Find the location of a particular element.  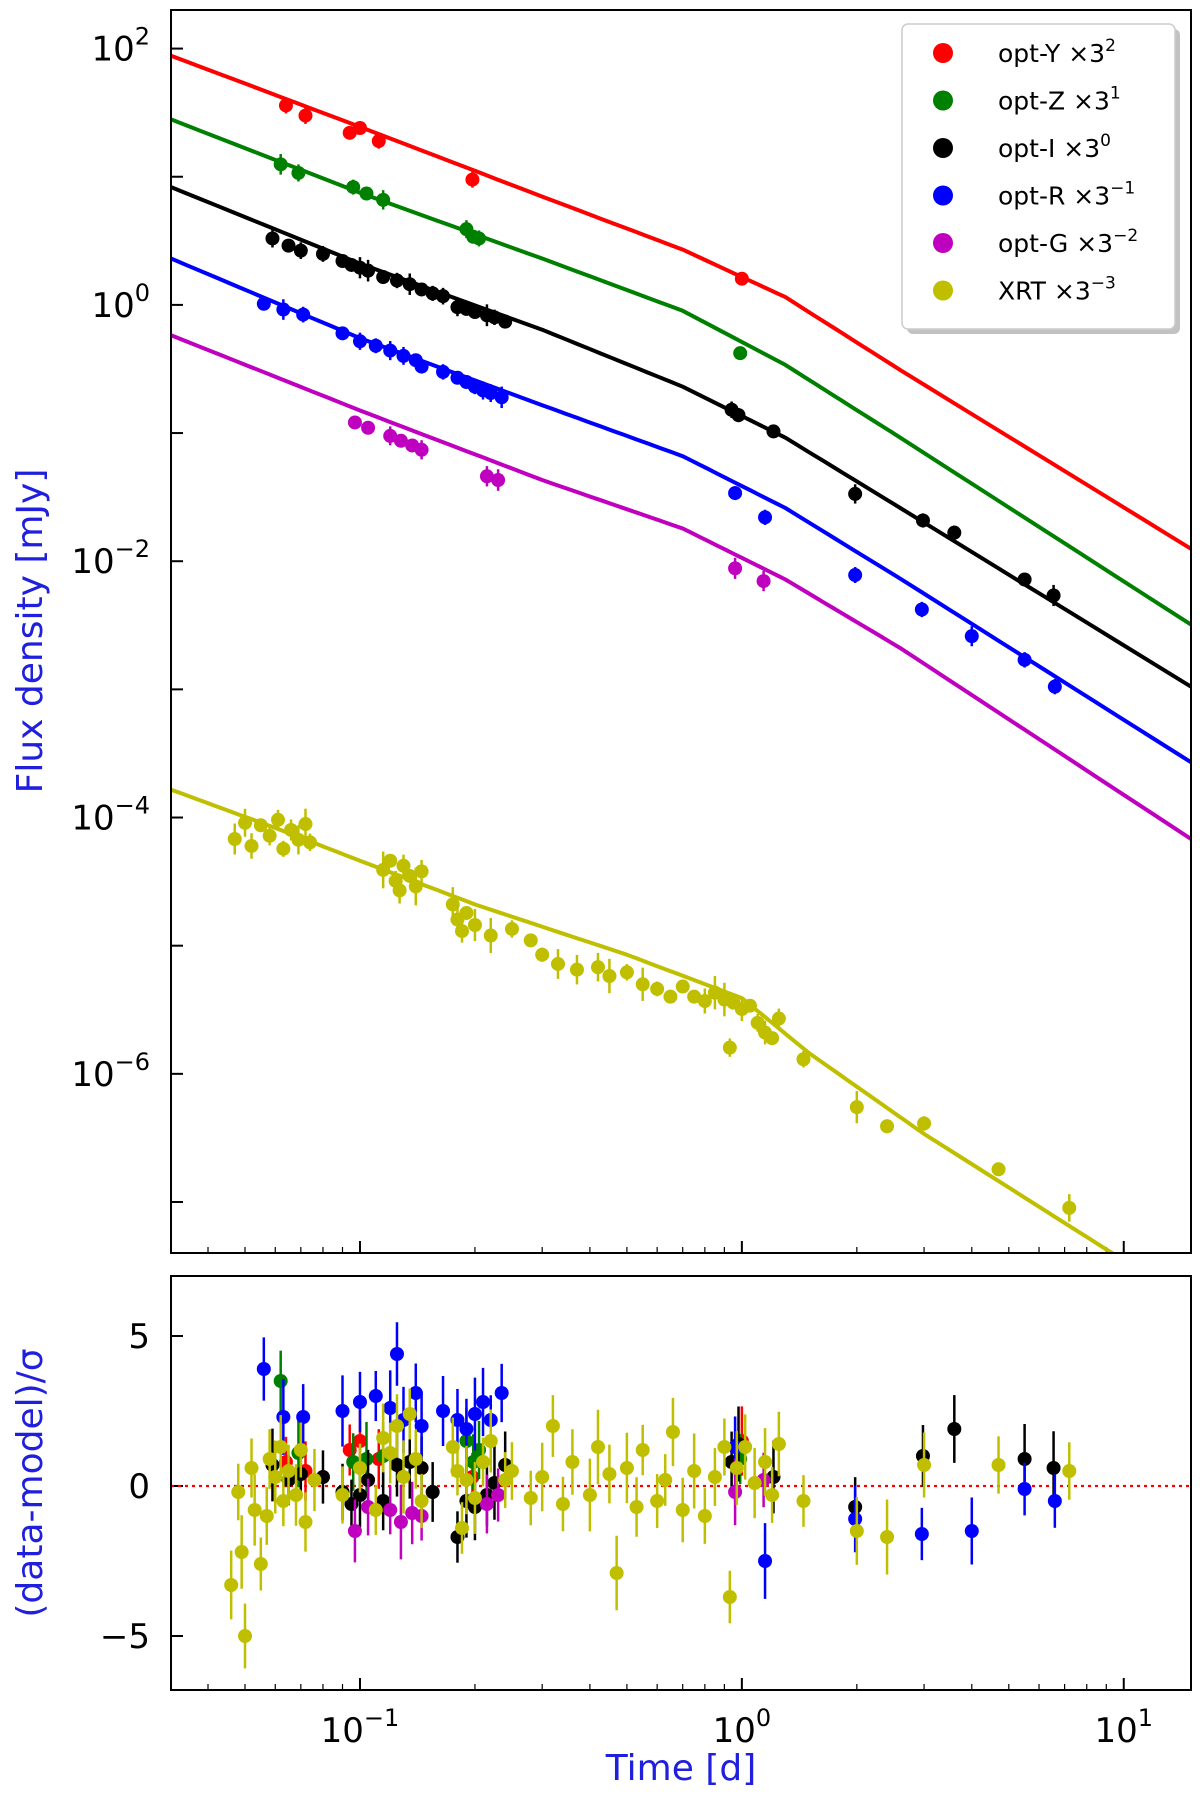

residual-point-opt-y is located at coordinates (359, 1441).